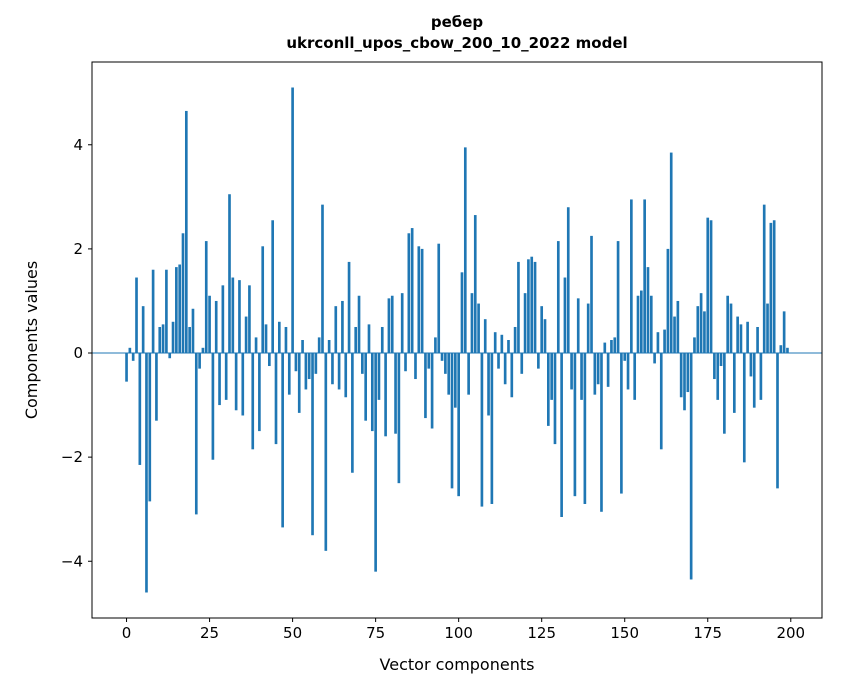 This screenshot has width=847, height=696. What do you see at coordinates (292, 633) in the screenshot?
I see `x-tick-label: 50` at bounding box center [292, 633].